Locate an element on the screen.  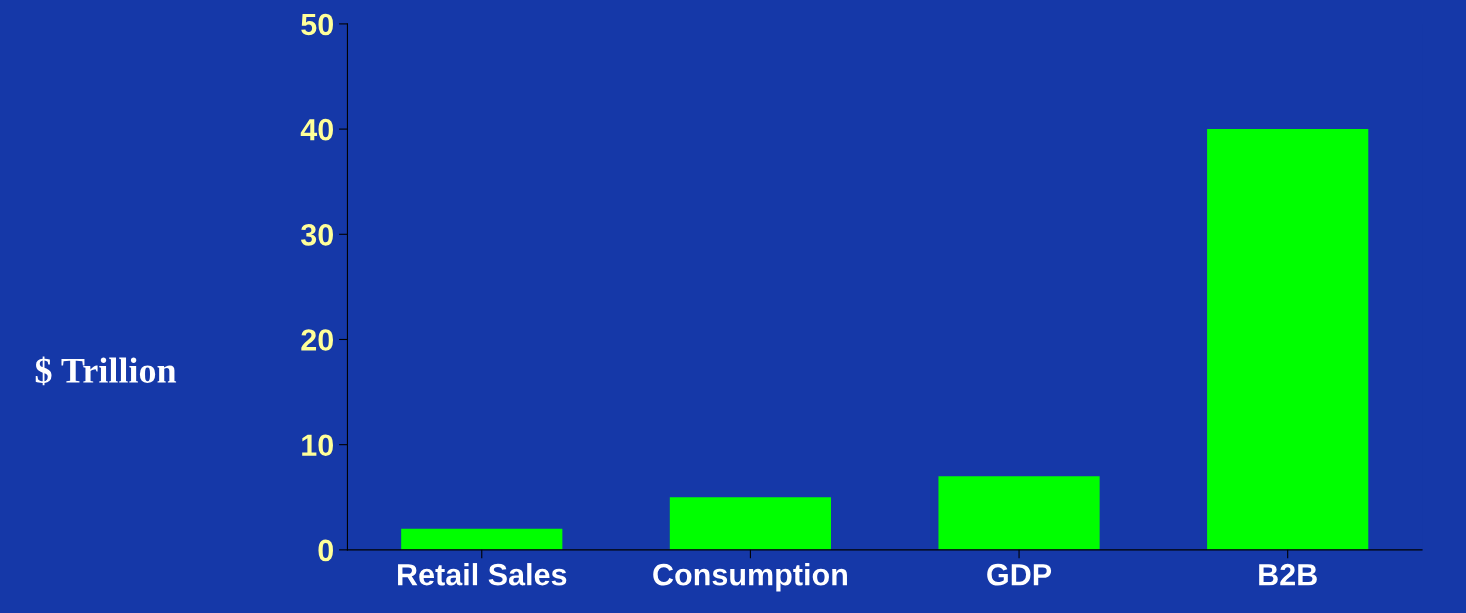
y-axis-title: $ Trillion is located at coordinates (106, 371).